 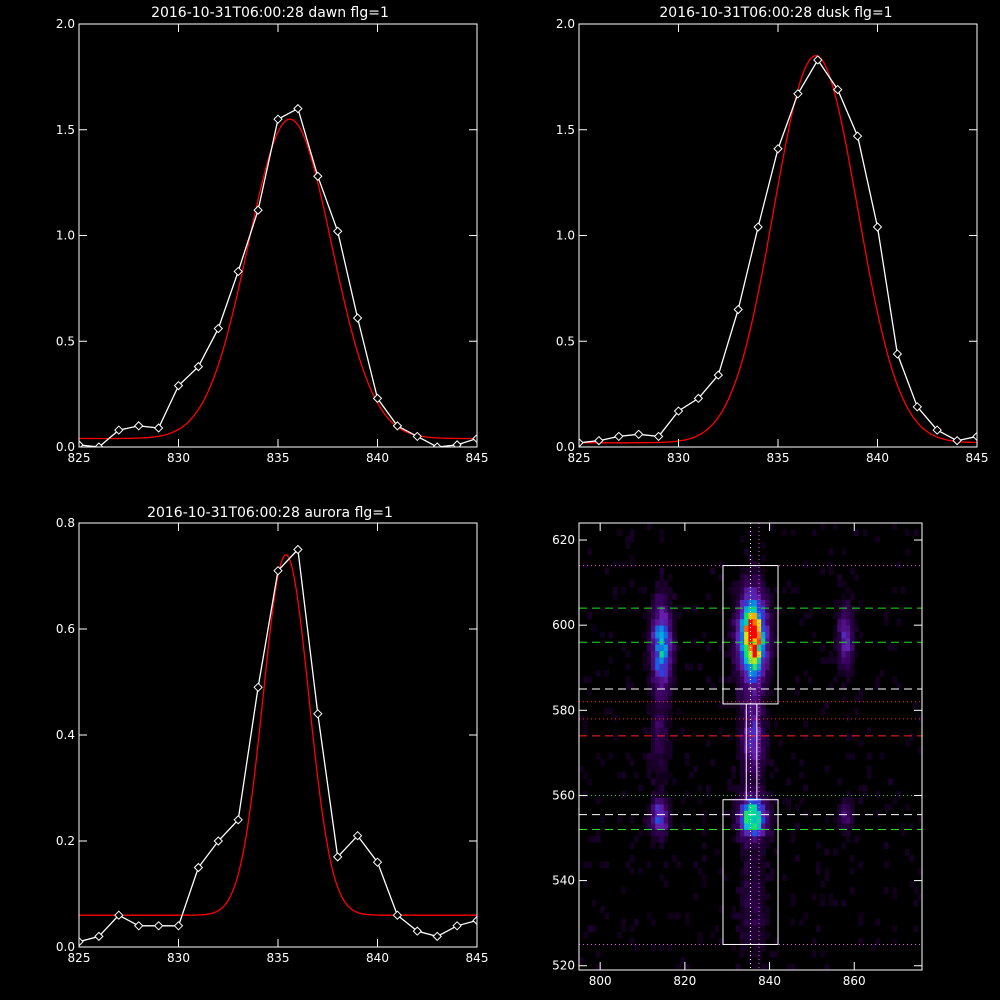 I want to click on dawn-plot-title: 2016-10-31T06:00:28 dawn flg=1, so click(x=270, y=13).